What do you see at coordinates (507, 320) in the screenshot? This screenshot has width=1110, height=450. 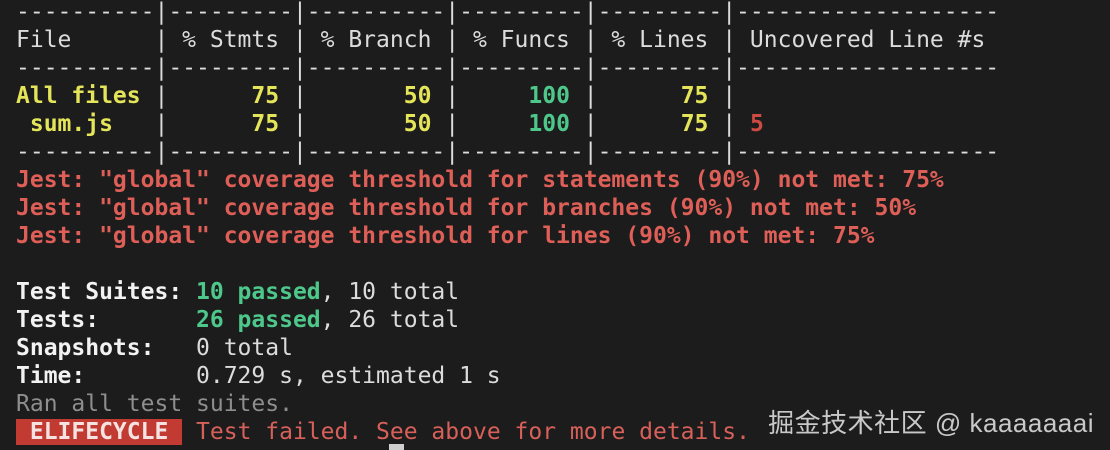 I see `summary-tests: Tests: 26 passed, 26 total` at bounding box center [507, 320].